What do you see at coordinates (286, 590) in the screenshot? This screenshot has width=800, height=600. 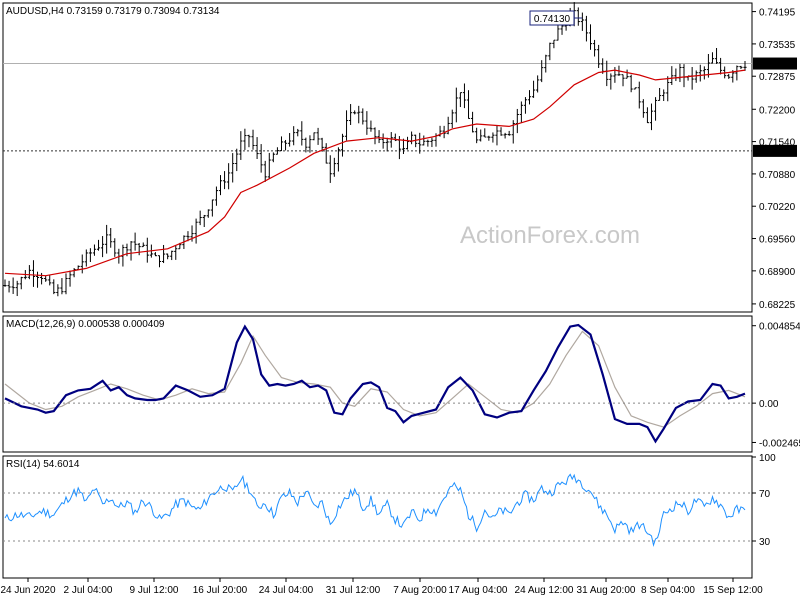 I see `time-tick-label: 24 Jul 04:00` at bounding box center [286, 590].